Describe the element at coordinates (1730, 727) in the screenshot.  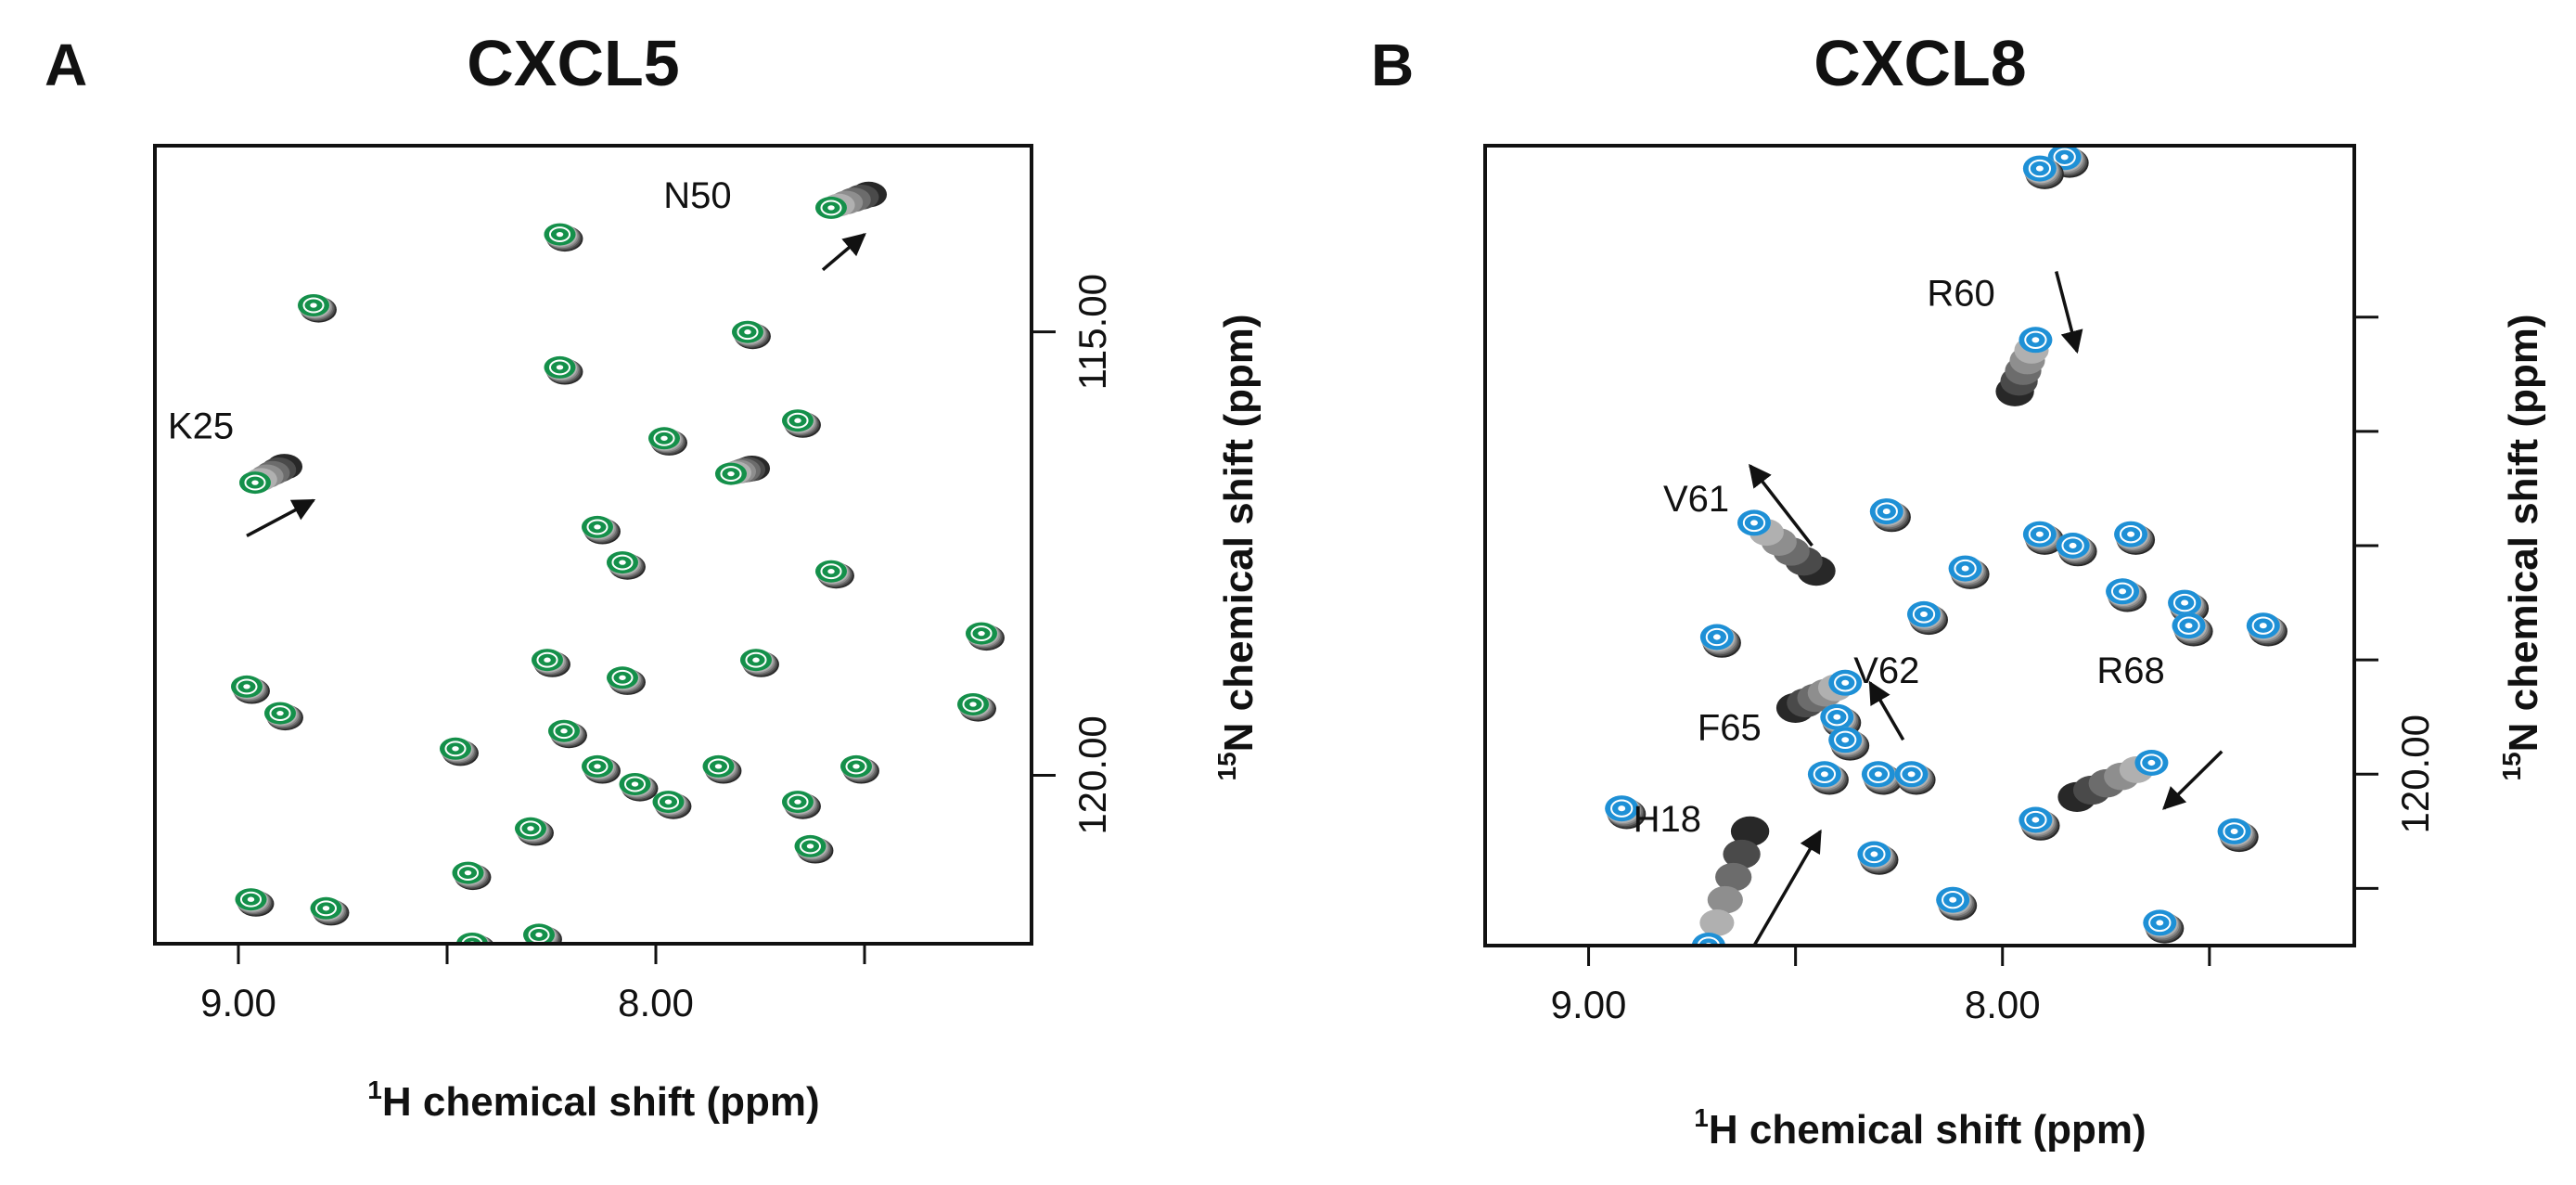
I see `residue-label: F65` at that location.